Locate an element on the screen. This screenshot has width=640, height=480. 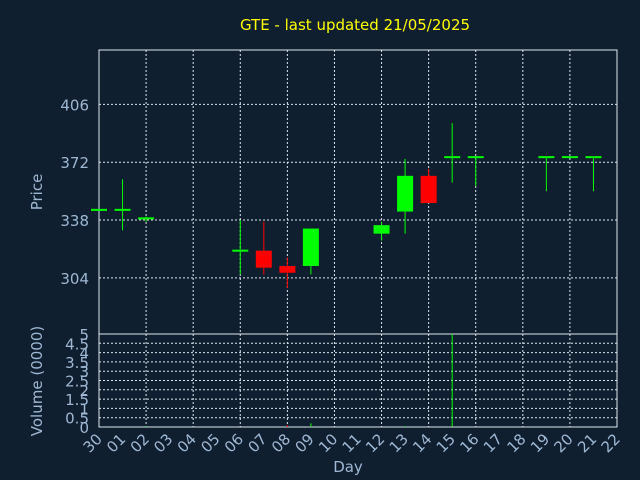
volume-tick-label: 1 is located at coordinates (84, 409).